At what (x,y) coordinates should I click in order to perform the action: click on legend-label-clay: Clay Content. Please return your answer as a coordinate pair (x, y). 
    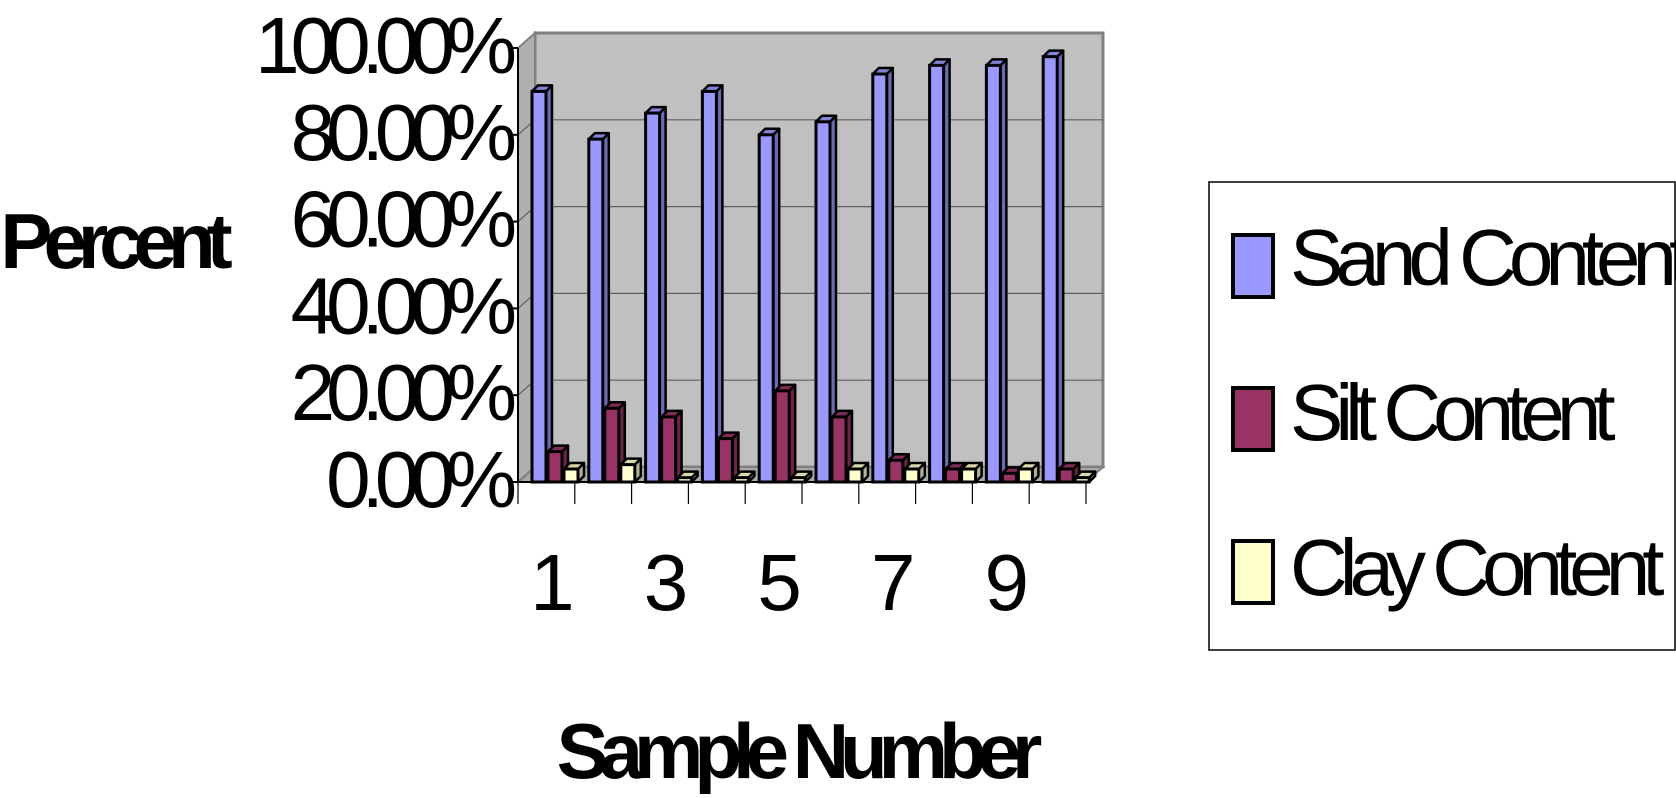
    Looking at the image, I should click on (1477, 567).